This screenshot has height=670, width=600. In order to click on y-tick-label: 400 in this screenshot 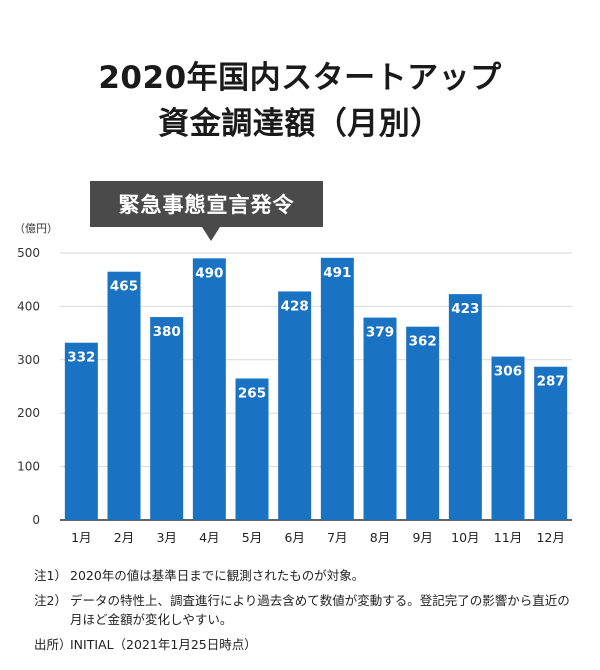, I will do `click(28, 306)`.